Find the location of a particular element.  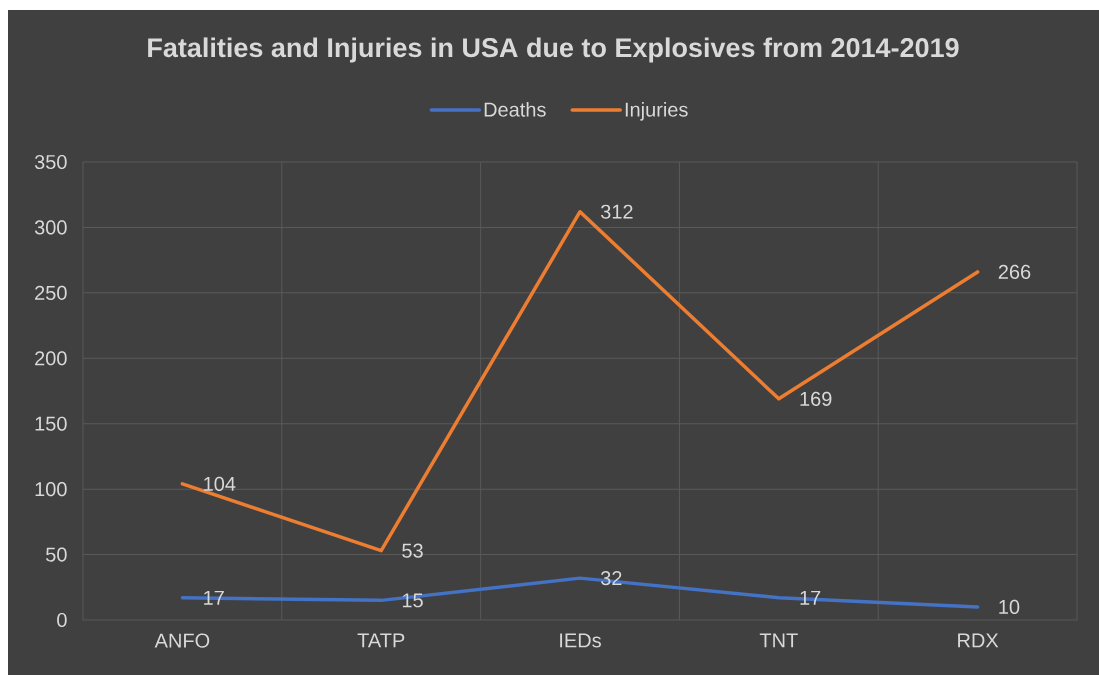

legend-label: Injuries is located at coordinates (656, 111).